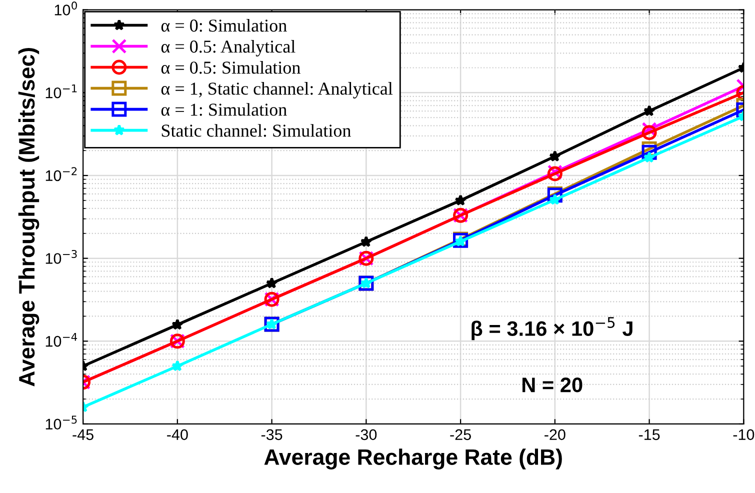 The width and height of the screenshot is (755, 493). Describe the element at coordinates (555, 434) in the screenshot. I see `x-tick-label: -20` at that location.